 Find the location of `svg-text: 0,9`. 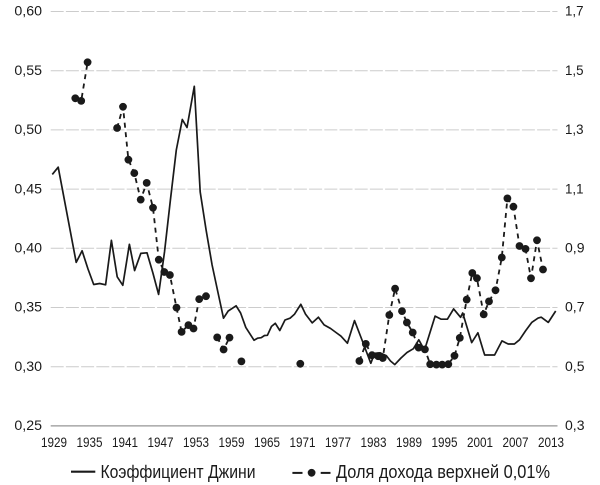

svg-text: 0,9 is located at coordinates (575, 249).